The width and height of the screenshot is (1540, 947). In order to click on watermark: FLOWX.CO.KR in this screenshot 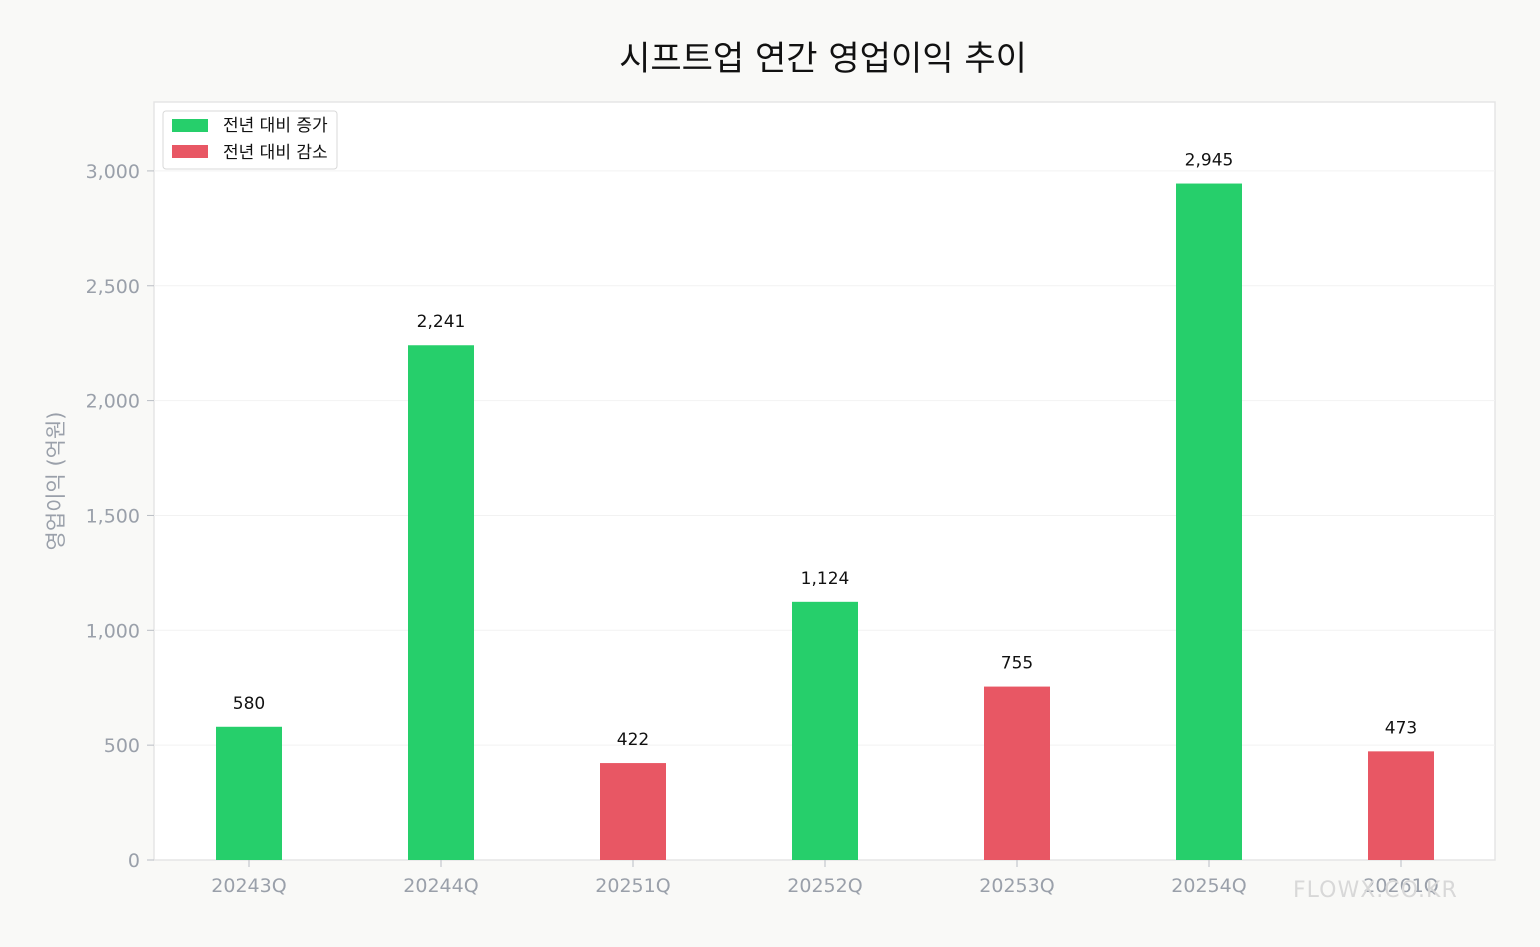, I will do `click(1375, 890)`.